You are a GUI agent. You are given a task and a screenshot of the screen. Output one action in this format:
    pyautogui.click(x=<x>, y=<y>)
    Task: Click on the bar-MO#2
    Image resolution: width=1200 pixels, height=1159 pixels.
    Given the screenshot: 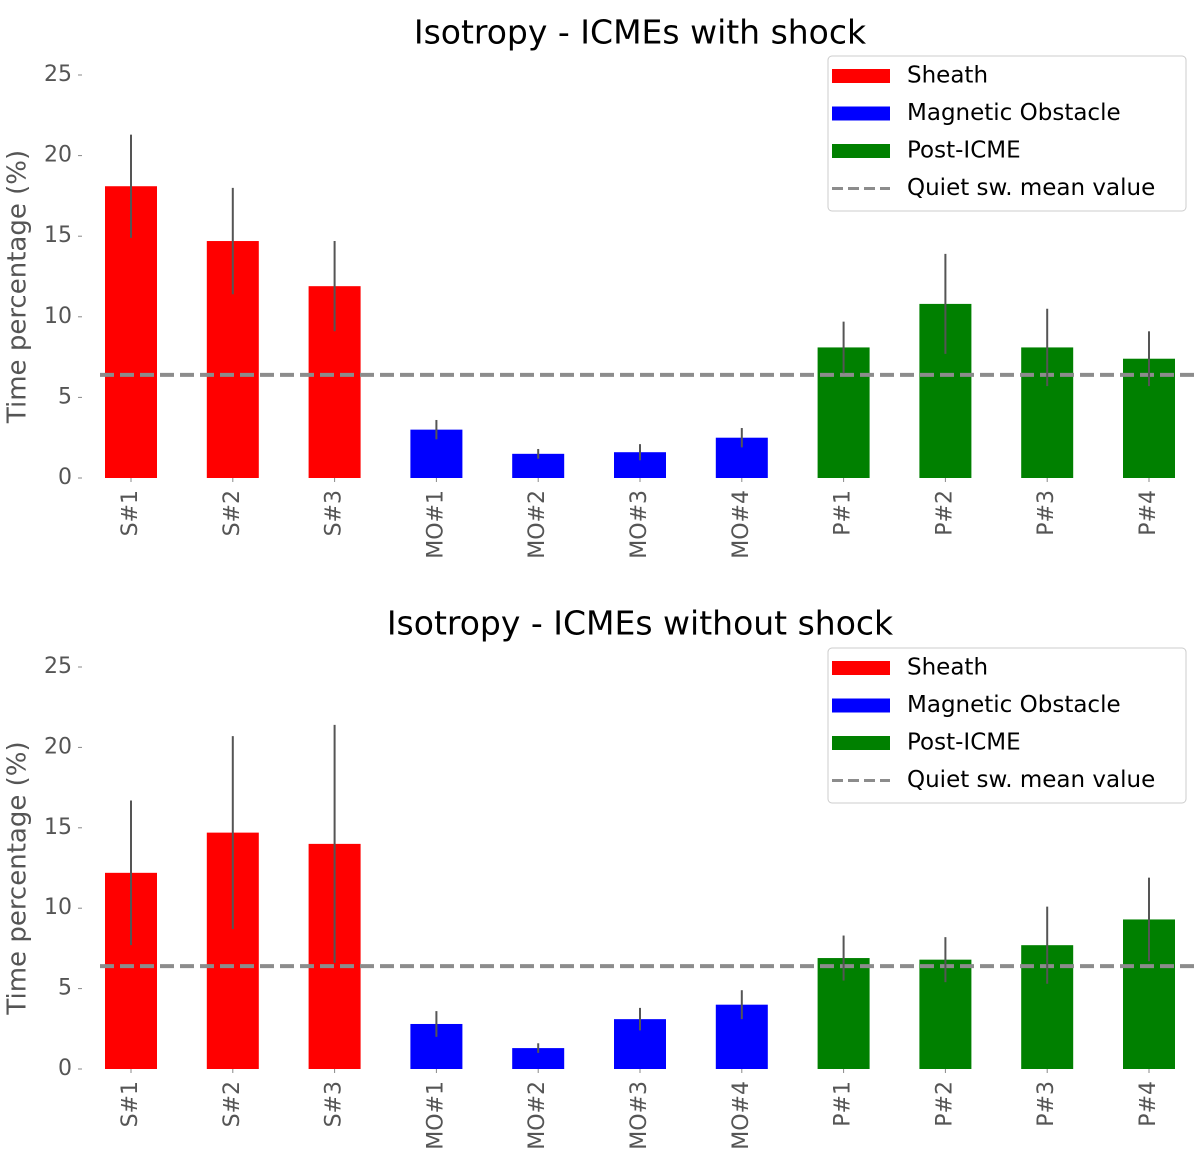 What is the action you would take?
    pyautogui.click(x=538, y=1058)
    